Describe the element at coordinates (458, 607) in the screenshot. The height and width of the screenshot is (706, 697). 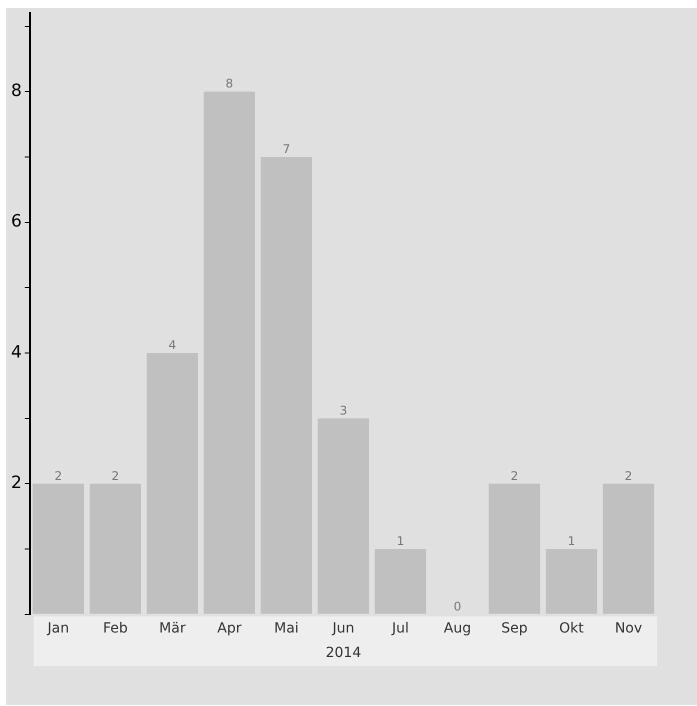
I see `data-label: 0` at that location.